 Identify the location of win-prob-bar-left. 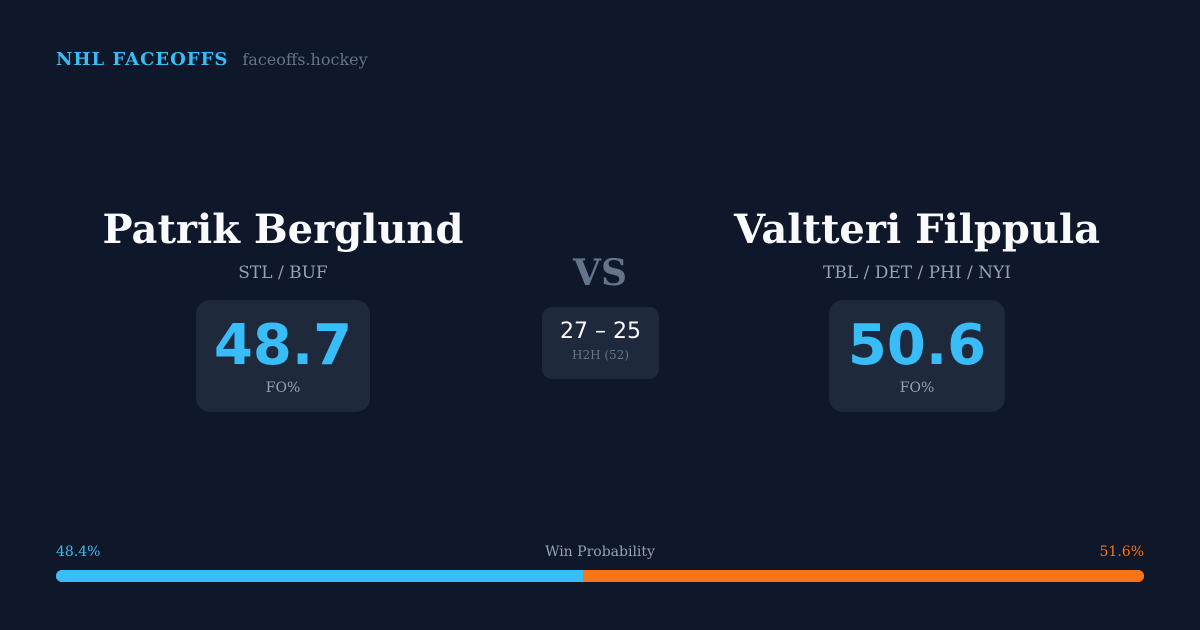
(319, 576).